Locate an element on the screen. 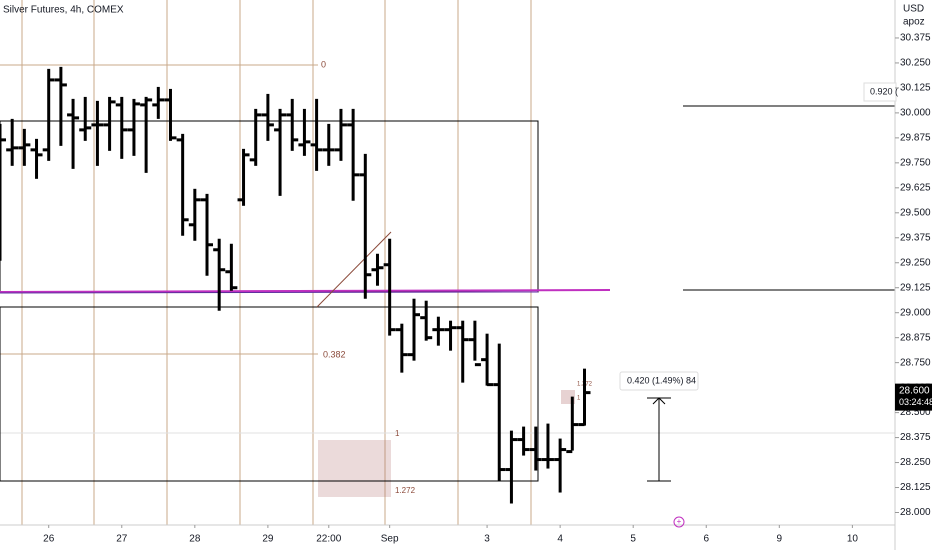 Image resolution: width=932 pixels, height=550 pixels. price-tag is located at coordinates (913, 397).